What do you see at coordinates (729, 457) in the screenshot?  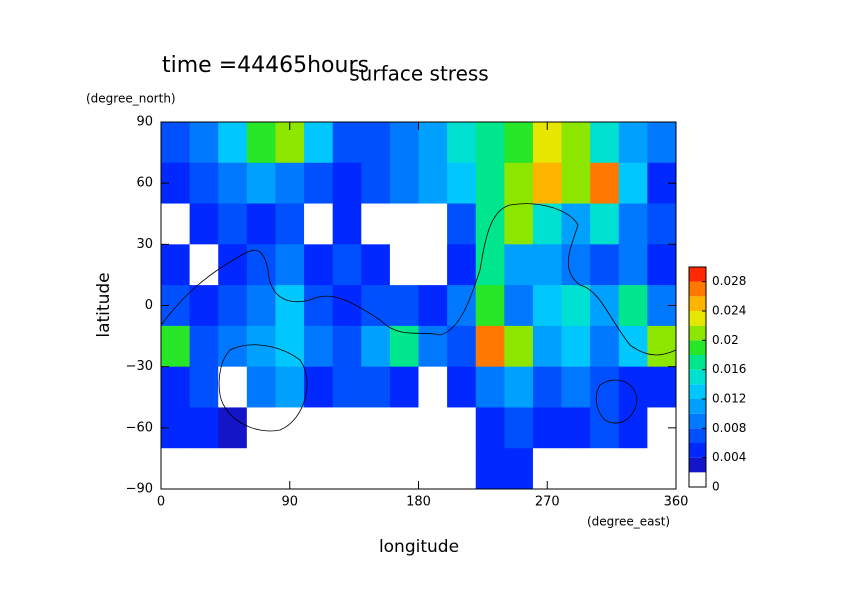 I see `colorbar-tick-label: 0.004` at bounding box center [729, 457].